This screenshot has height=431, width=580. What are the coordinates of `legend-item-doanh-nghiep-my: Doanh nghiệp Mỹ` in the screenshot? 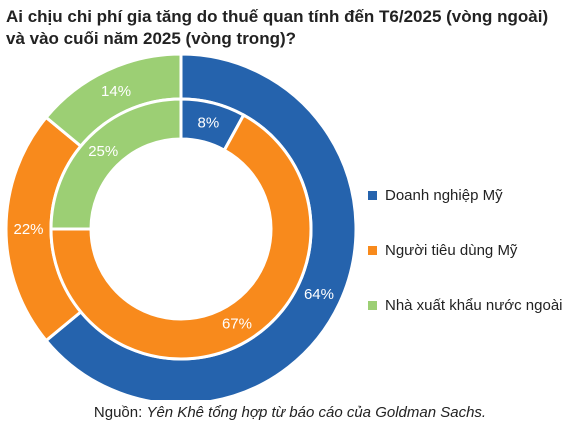 It's located at (465, 195).